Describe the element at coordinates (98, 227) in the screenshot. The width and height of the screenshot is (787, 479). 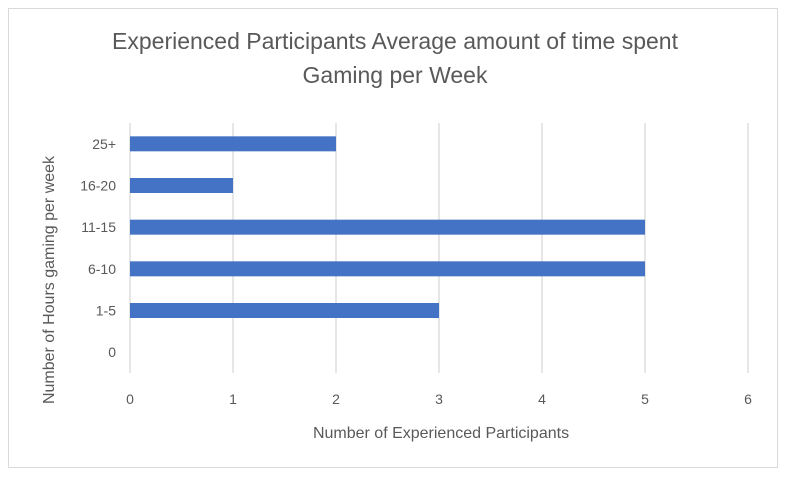
I see `y-tick-label: 11-15` at that location.